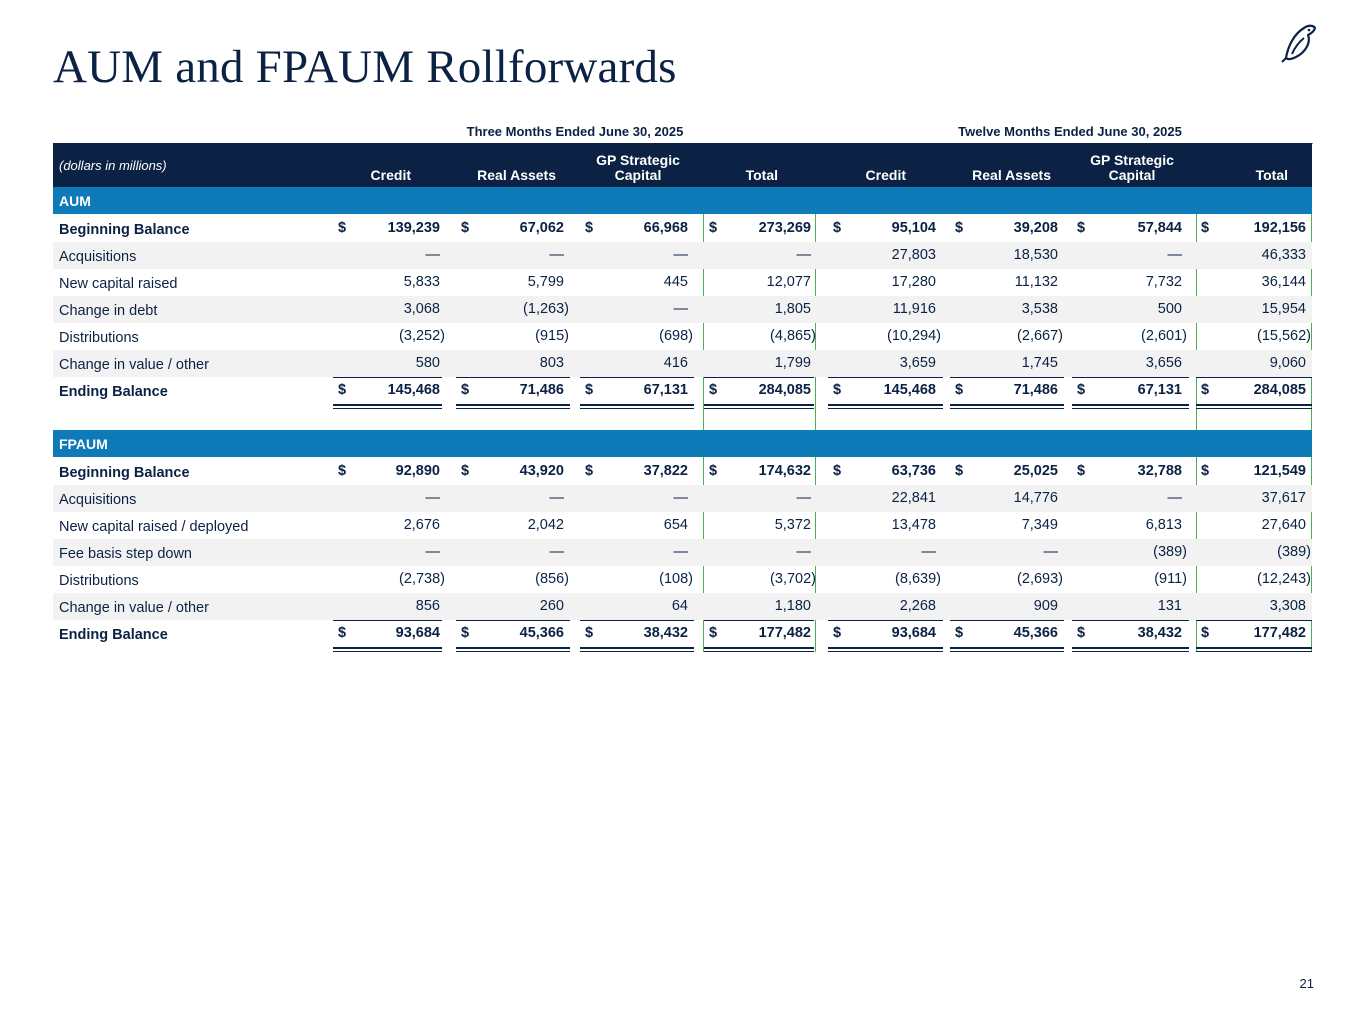 The height and width of the screenshot is (1024, 1365). Describe the element at coordinates (1279, 633) in the screenshot. I see `table-cell: 177,482` at that location.